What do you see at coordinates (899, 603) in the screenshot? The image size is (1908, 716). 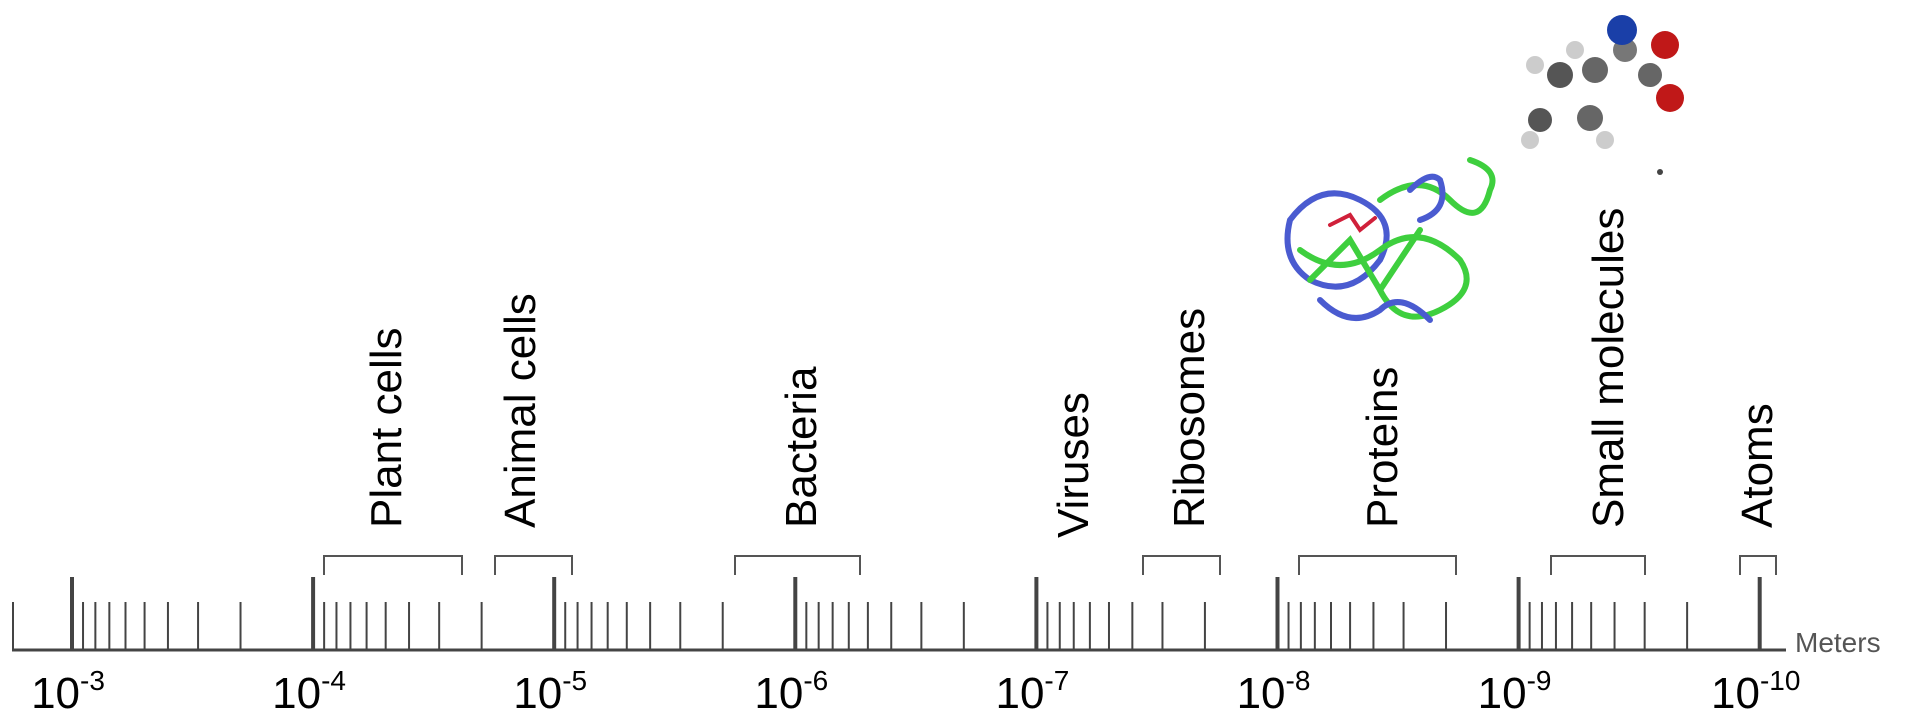 I see `axis` at bounding box center [899, 603].